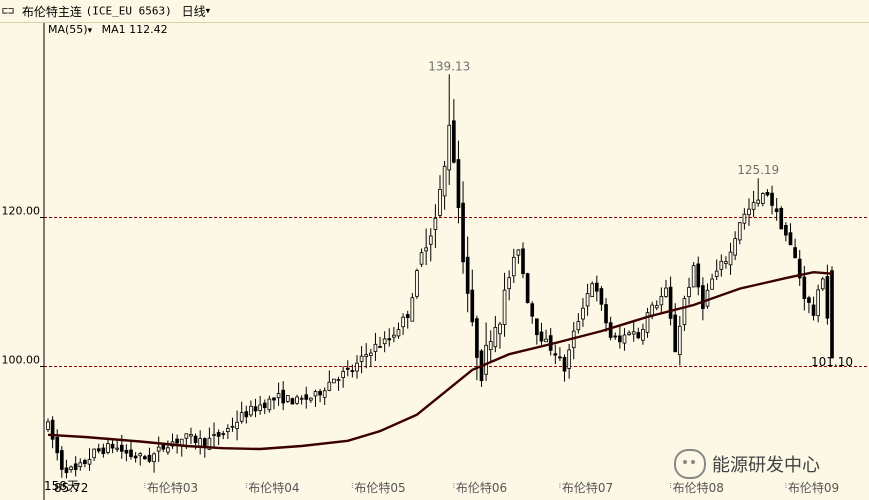 The height and width of the screenshot is (500, 869). What do you see at coordinates (458, 497) in the screenshot?
I see `bottom-strip` at bounding box center [458, 497].